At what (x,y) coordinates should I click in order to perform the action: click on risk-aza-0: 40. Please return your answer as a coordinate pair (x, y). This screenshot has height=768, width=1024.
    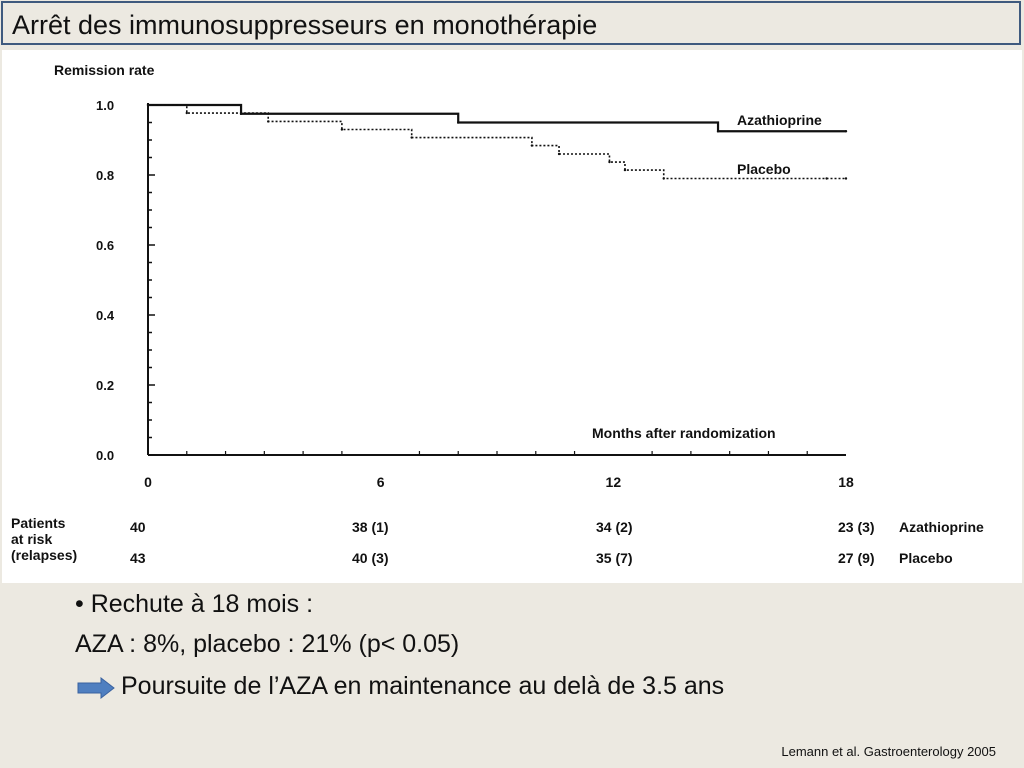
    Looking at the image, I should click on (138, 527).